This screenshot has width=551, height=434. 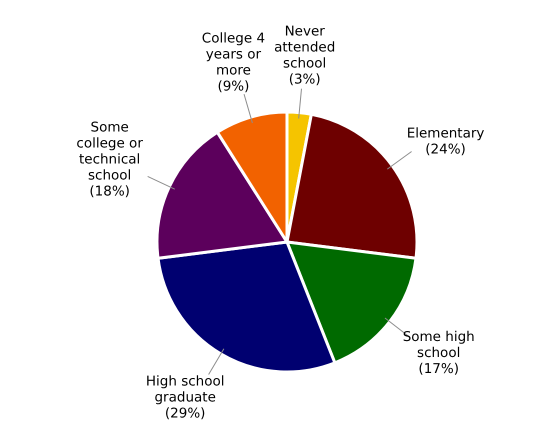 What do you see at coordinates (185, 414) in the screenshot?
I see `data-label: (29%)` at bounding box center [185, 414].